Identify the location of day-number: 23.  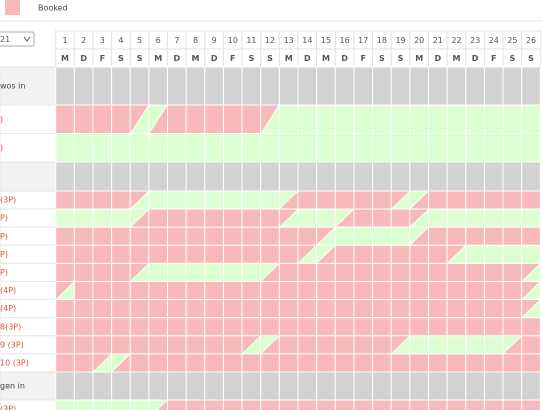
(475, 40).